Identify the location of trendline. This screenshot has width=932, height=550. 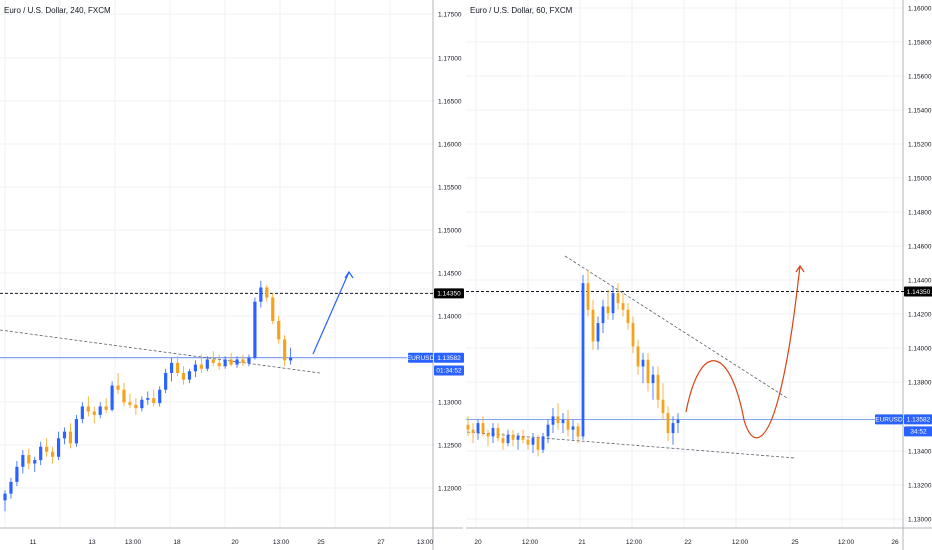
(160, 351).